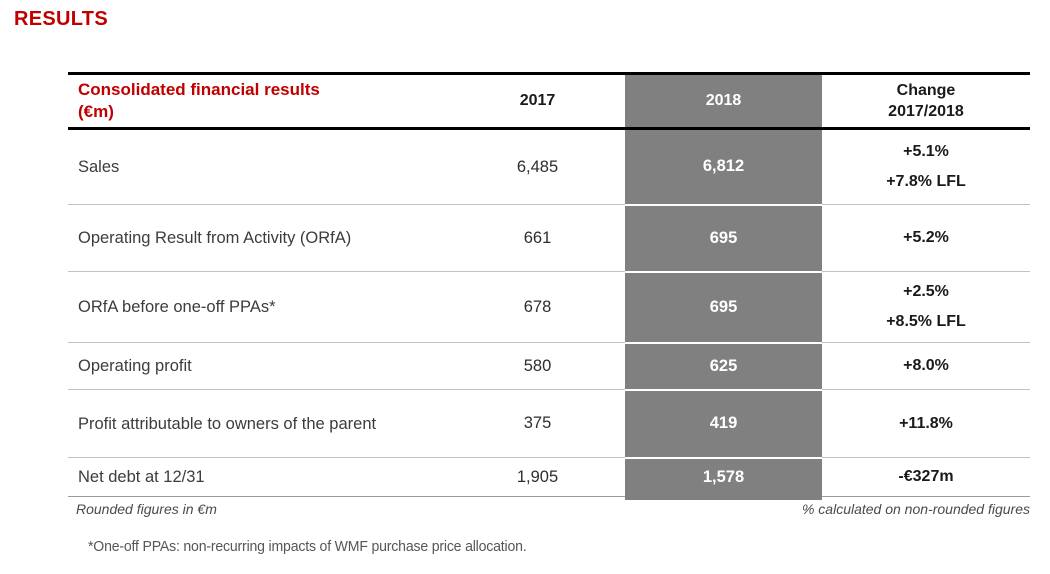  Describe the element at coordinates (926, 181) in the screenshot. I see `change-line: +7.8% LFL` at that location.